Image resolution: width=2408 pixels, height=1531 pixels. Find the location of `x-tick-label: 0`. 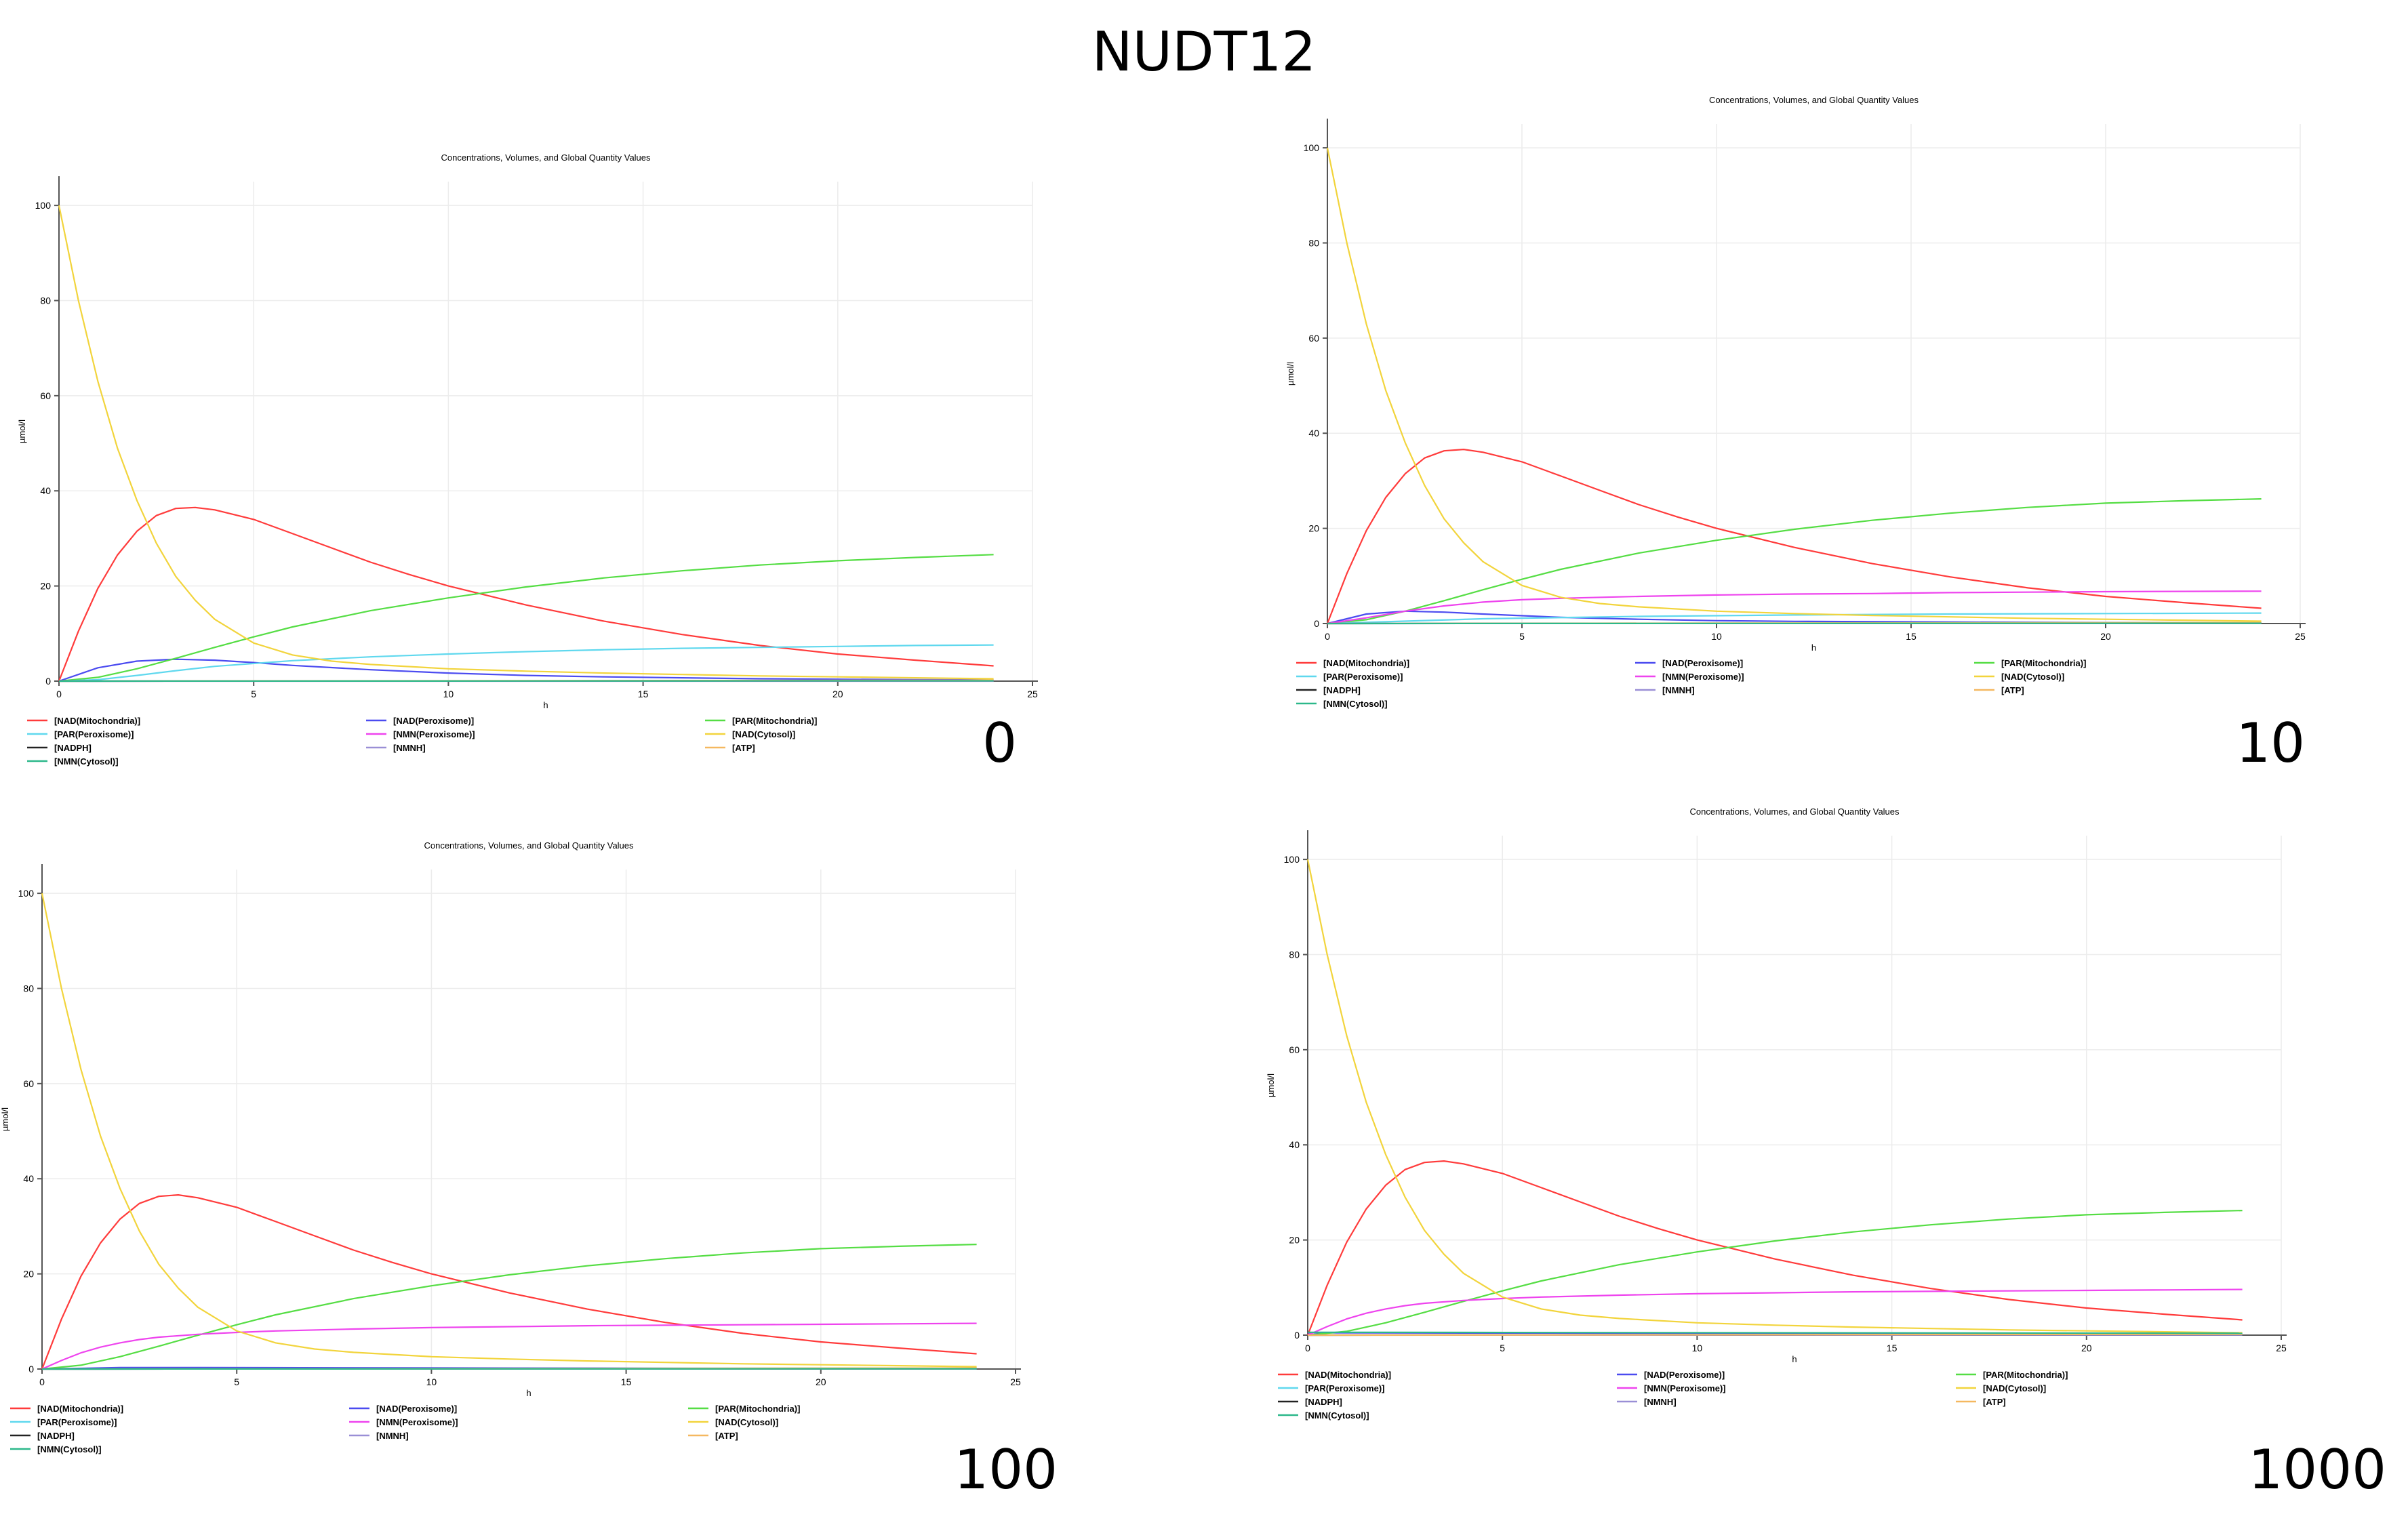

x-tick-label: 0 is located at coordinates (1327, 636).